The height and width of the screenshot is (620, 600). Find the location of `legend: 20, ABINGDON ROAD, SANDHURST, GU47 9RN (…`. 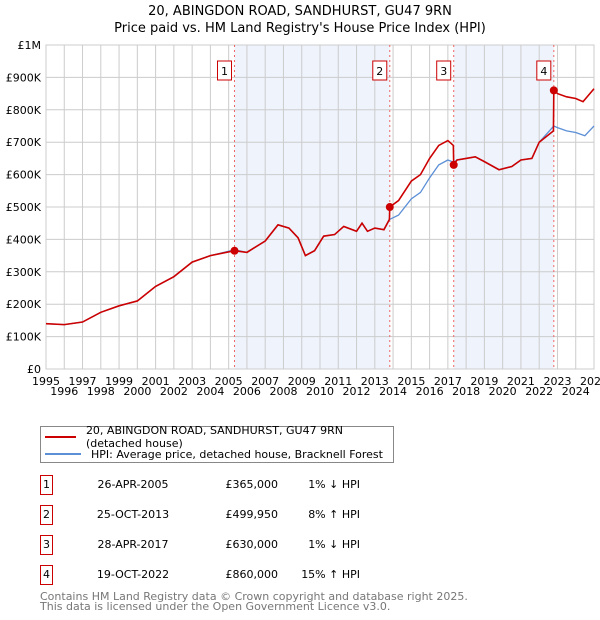

legend: 20, ABINGDON ROAD, SANDHURST, GU47 9RN (… is located at coordinates (217, 443).